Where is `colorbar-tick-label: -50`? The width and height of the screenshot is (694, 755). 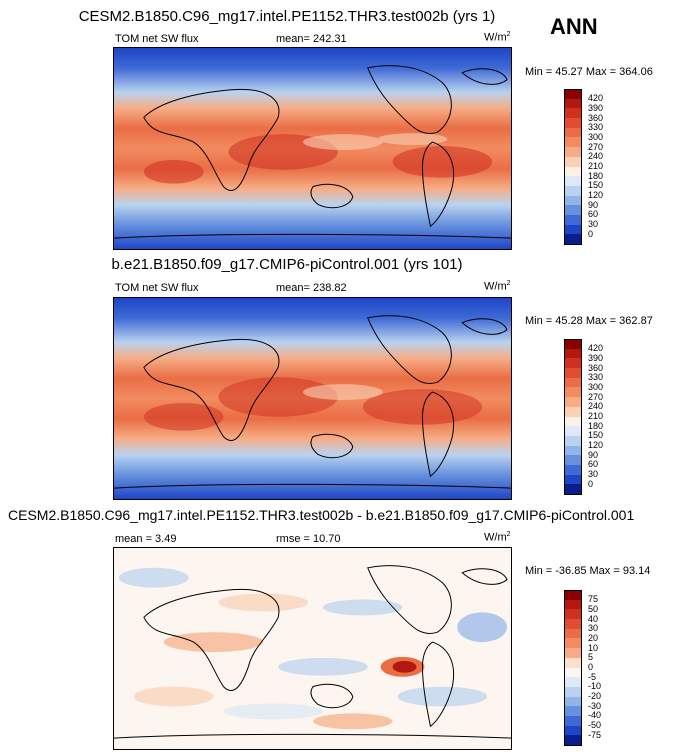
colorbar-tick-label: -50 is located at coordinates (595, 725).